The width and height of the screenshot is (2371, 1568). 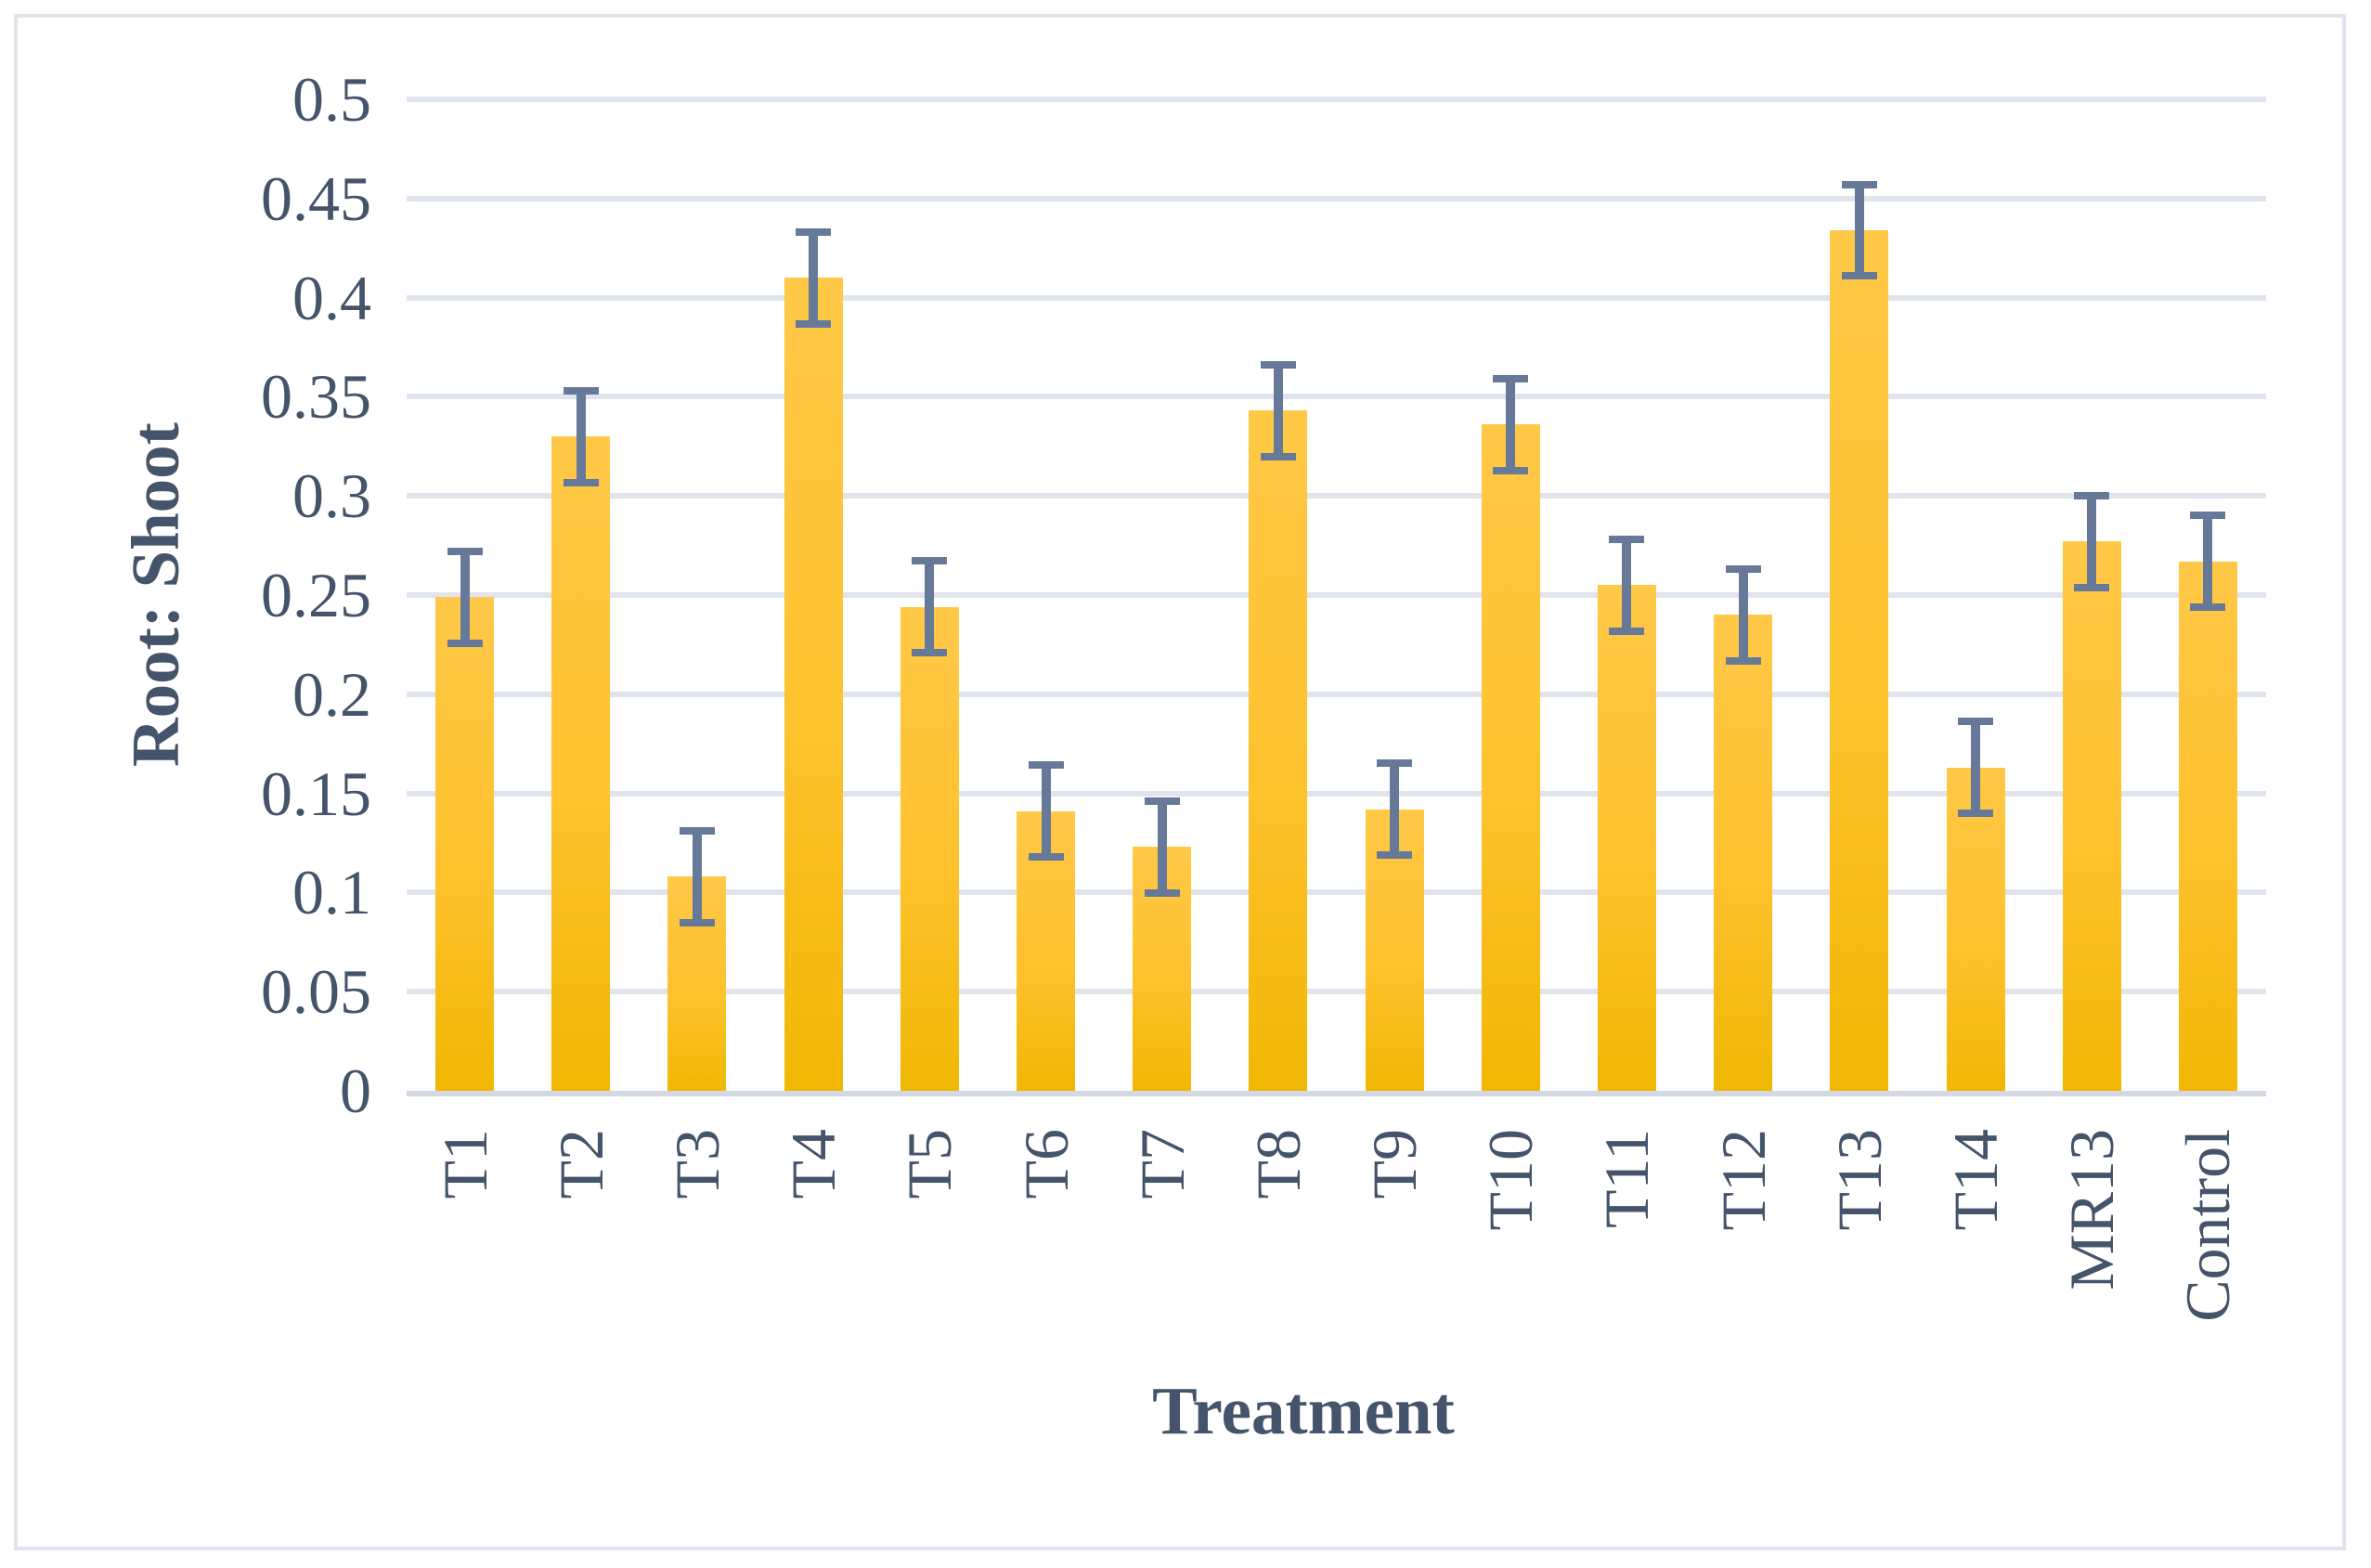 I want to click on x-category-label: T5, so click(x=929, y=1164).